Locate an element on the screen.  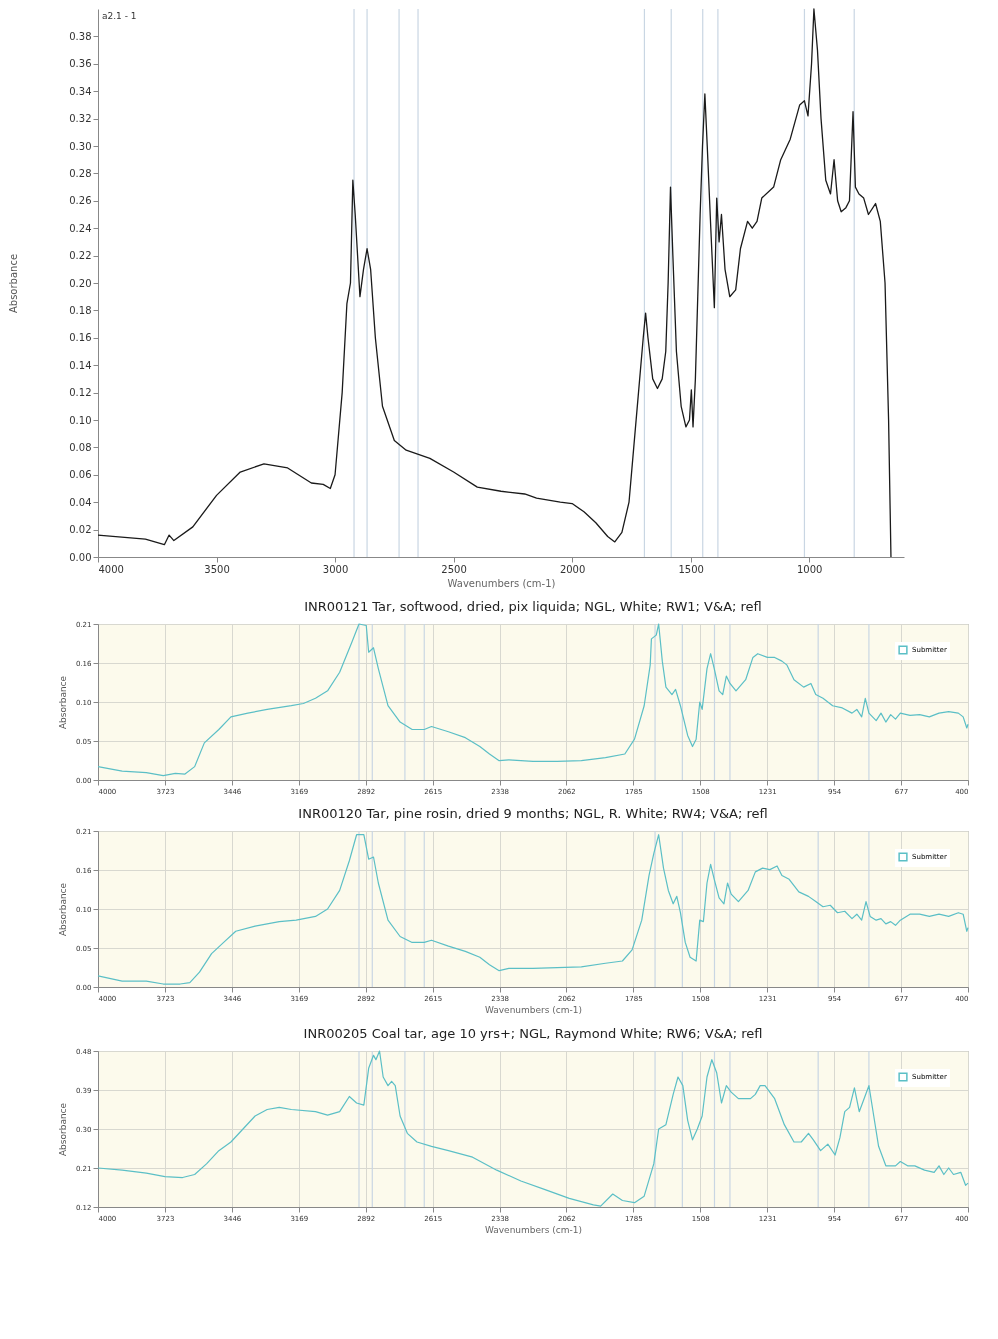
chart-title: INR00120 Tar, pine rosin, dried 9 months; NGL, R. White; RW4; V&A; refl is located at coordinates (533, 813).